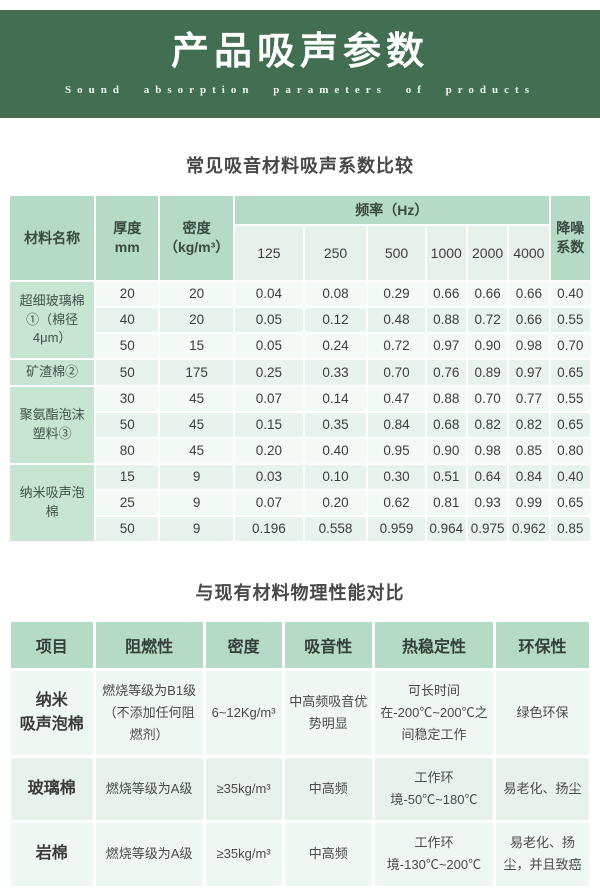 Image resolution: width=600 pixels, height=889 pixels. Describe the element at coordinates (300, 89) in the screenshot. I see `banner-subtitle: Sound absorption parameters of products` at that location.